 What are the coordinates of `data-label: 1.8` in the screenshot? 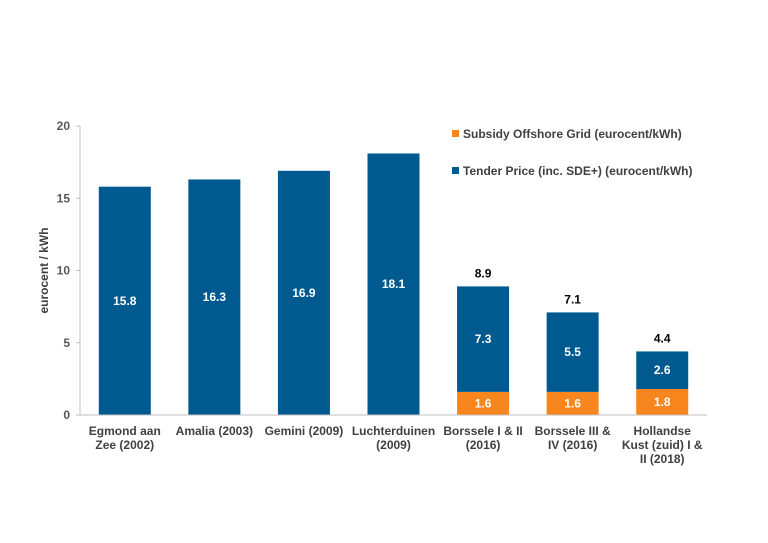 It's located at (662, 402).